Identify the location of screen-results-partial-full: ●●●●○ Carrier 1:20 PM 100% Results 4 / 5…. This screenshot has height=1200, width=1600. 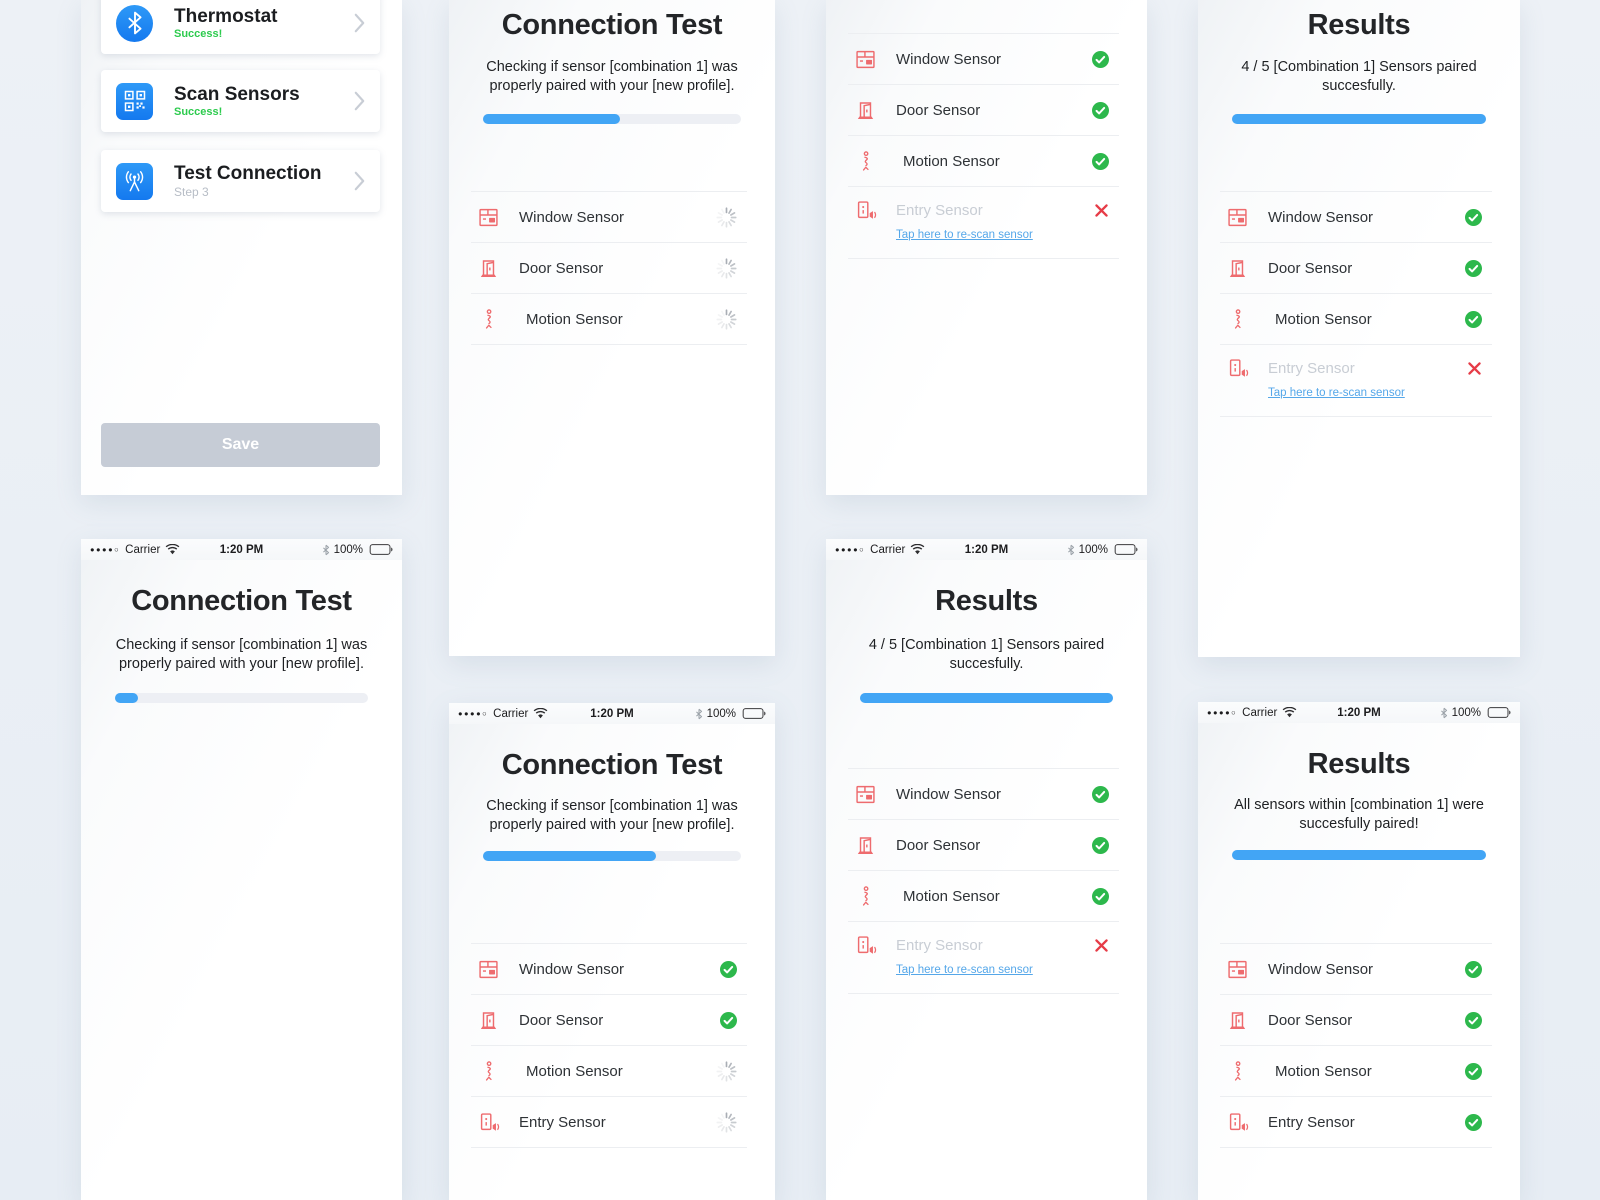
(986, 869).